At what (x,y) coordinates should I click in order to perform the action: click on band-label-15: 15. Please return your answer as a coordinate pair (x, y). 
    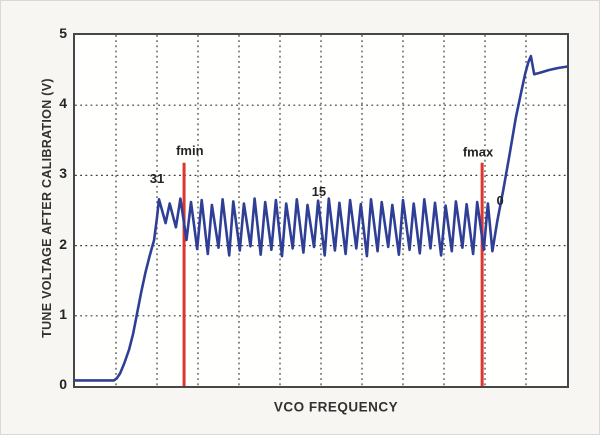
    Looking at the image, I should click on (319, 191).